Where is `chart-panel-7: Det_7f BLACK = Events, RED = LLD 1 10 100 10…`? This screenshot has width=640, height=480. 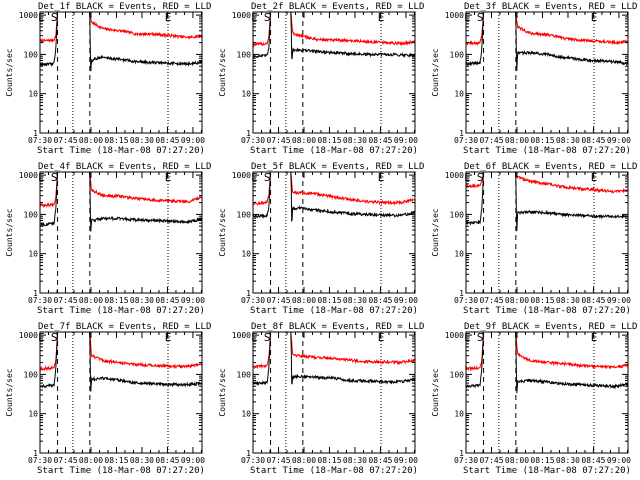 chart-panel-7: Det_7f BLACK = Events, RED = LLD 1 10 100 10… is located at coordinates (108, 399).